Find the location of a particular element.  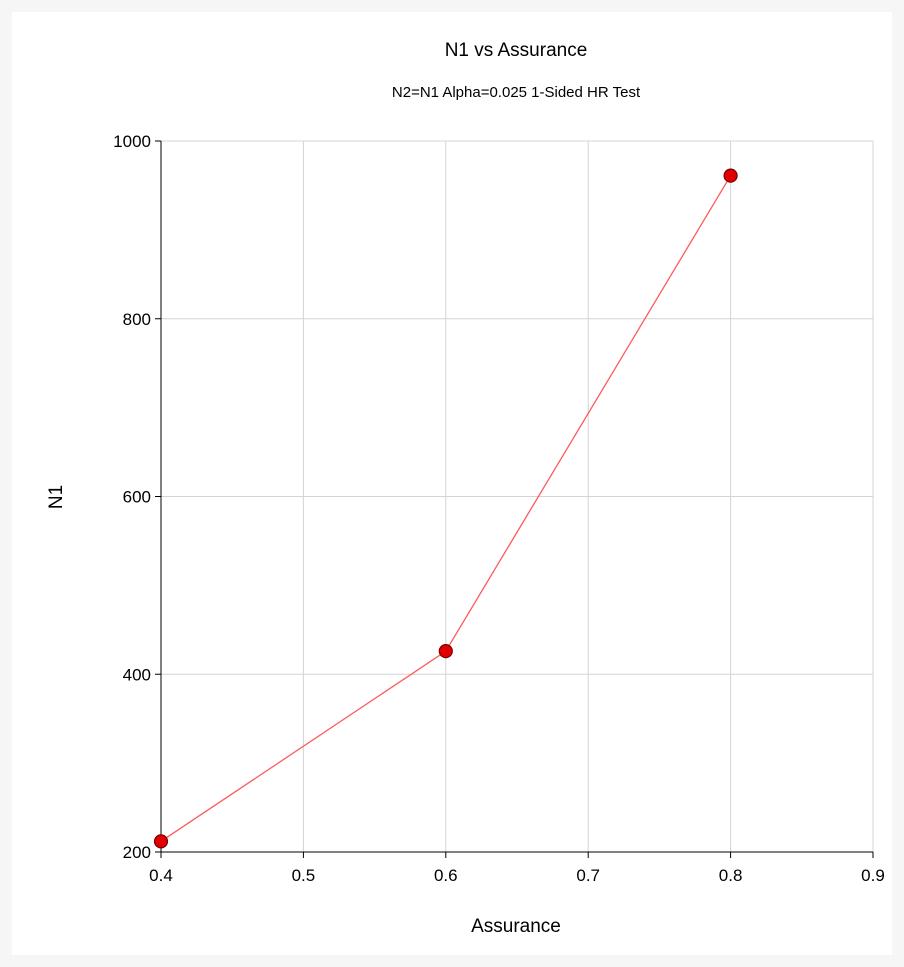

chart-title: N1 vs Assurance is located at coordinates (516, 50).